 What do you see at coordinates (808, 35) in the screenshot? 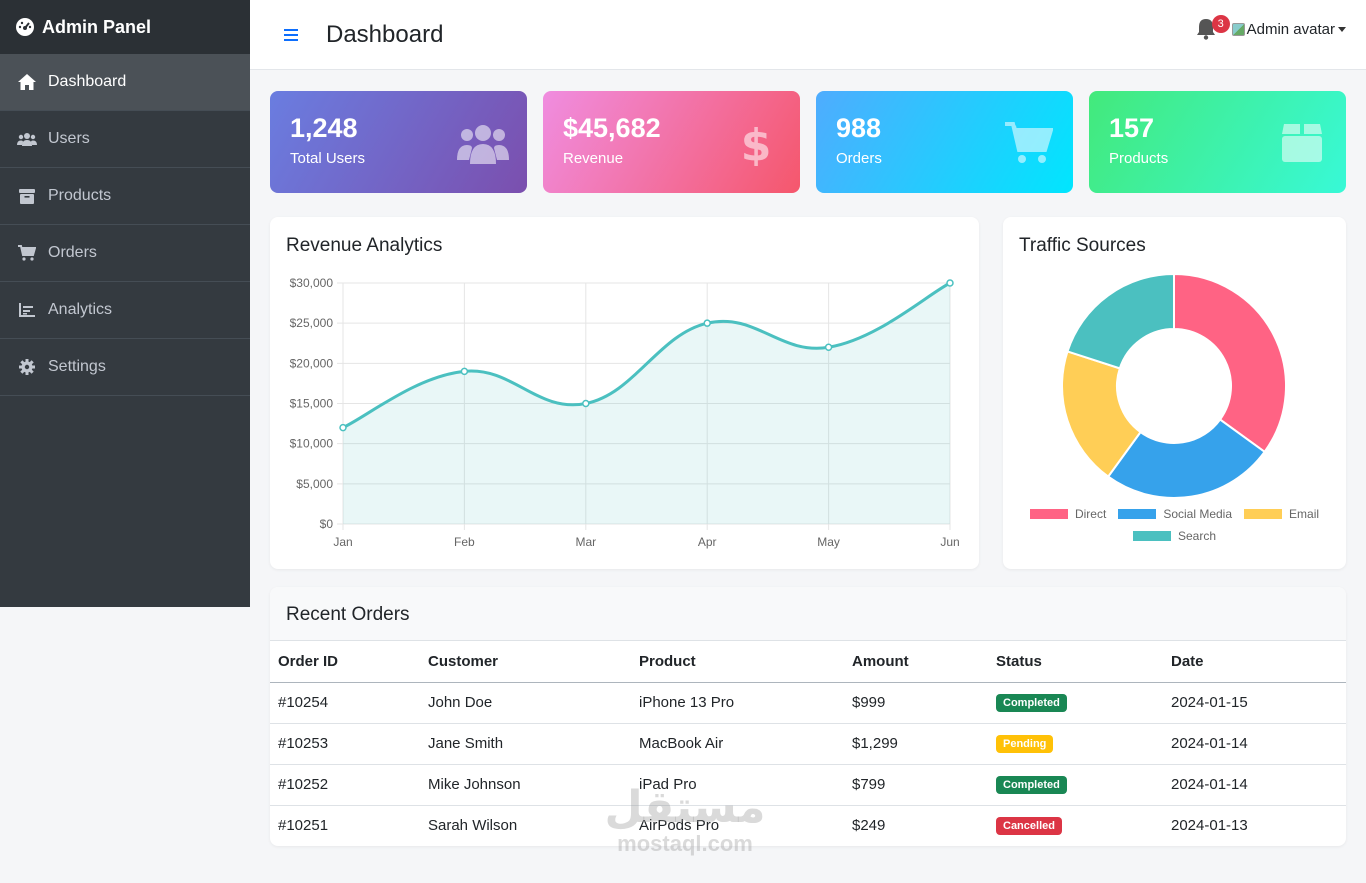
I see `top-navbar: Dashboard 3 Admin avatar` at bounding box center [808, 35].